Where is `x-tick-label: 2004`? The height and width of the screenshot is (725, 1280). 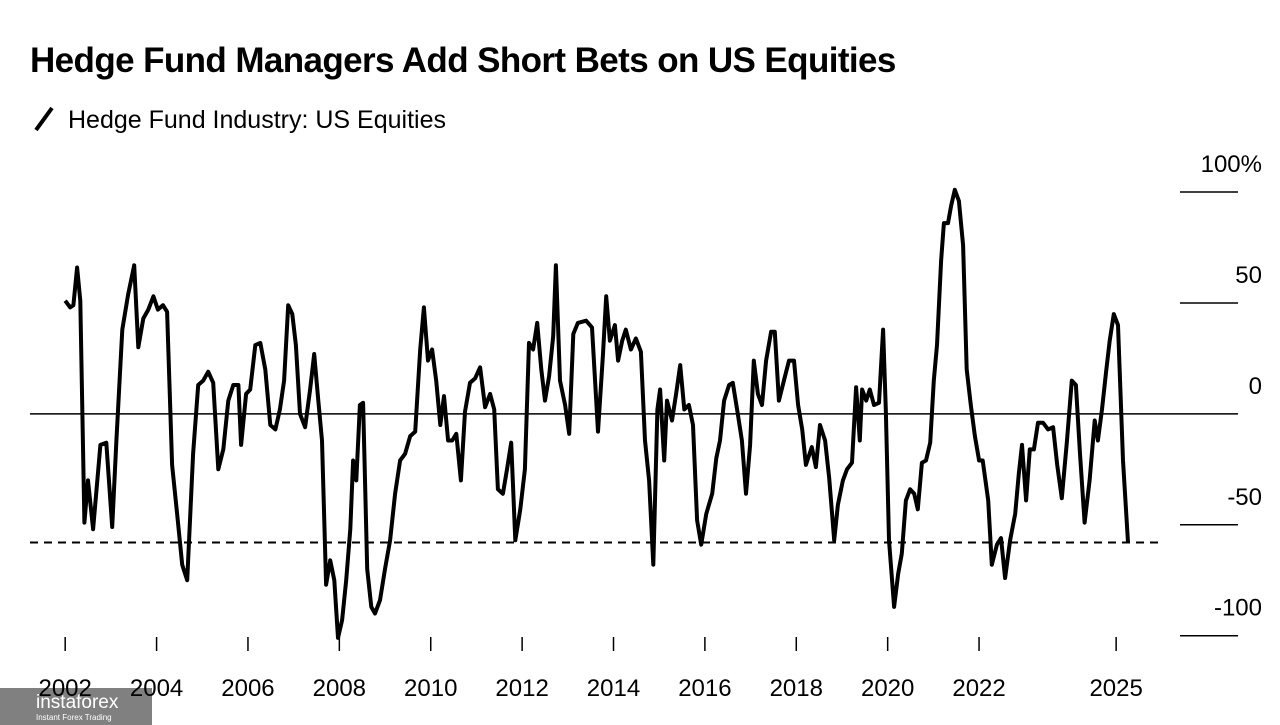
x-tick-label: 2004 is located at coordinates (156, 688).